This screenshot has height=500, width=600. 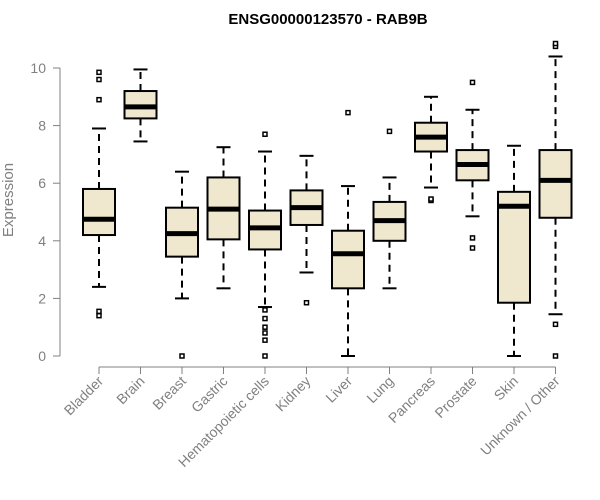 What do you see at coordinates (8, 200) in the screenshot?
I see `y-axis-label: Expression` at bounding box center [8, 200].